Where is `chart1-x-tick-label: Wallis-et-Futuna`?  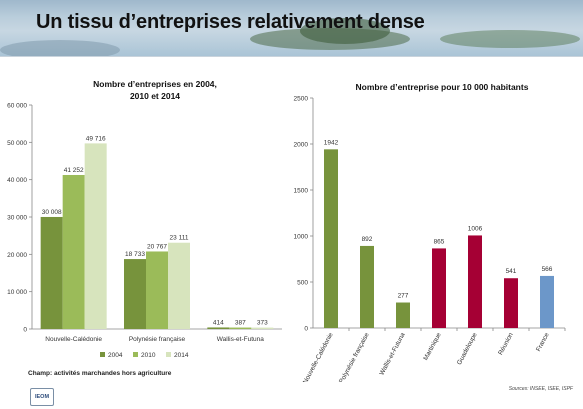 chart1-x-tick-label: Wallis-et-Futuna is located at coordinates (240, 339).